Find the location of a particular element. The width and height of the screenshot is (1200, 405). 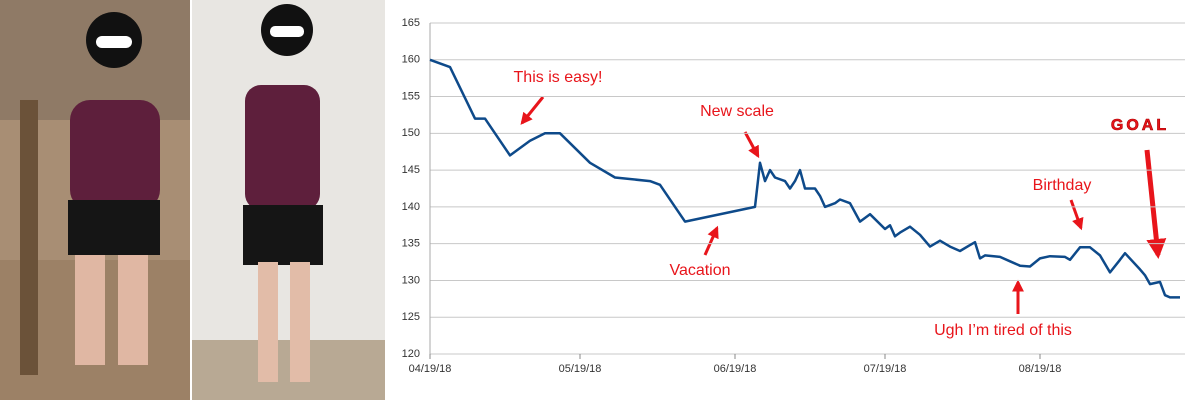

y-tick-label: 160 is located at coordinates (411, 60).